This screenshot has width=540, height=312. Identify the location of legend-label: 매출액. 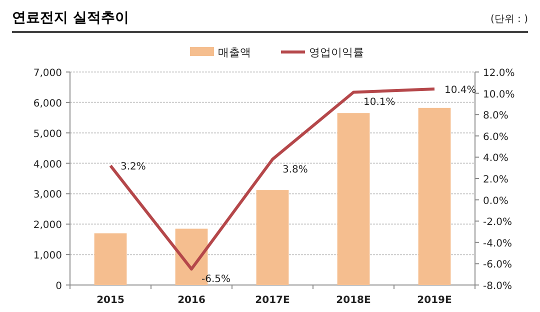
(234, 52).